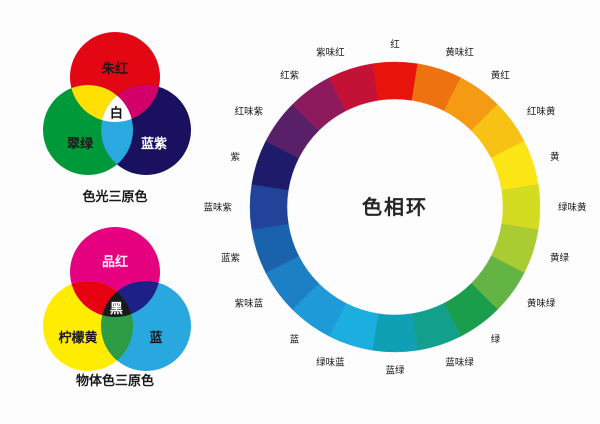  I want to click on color-wheel-segment-label: 黄绿, so click(560, 258).